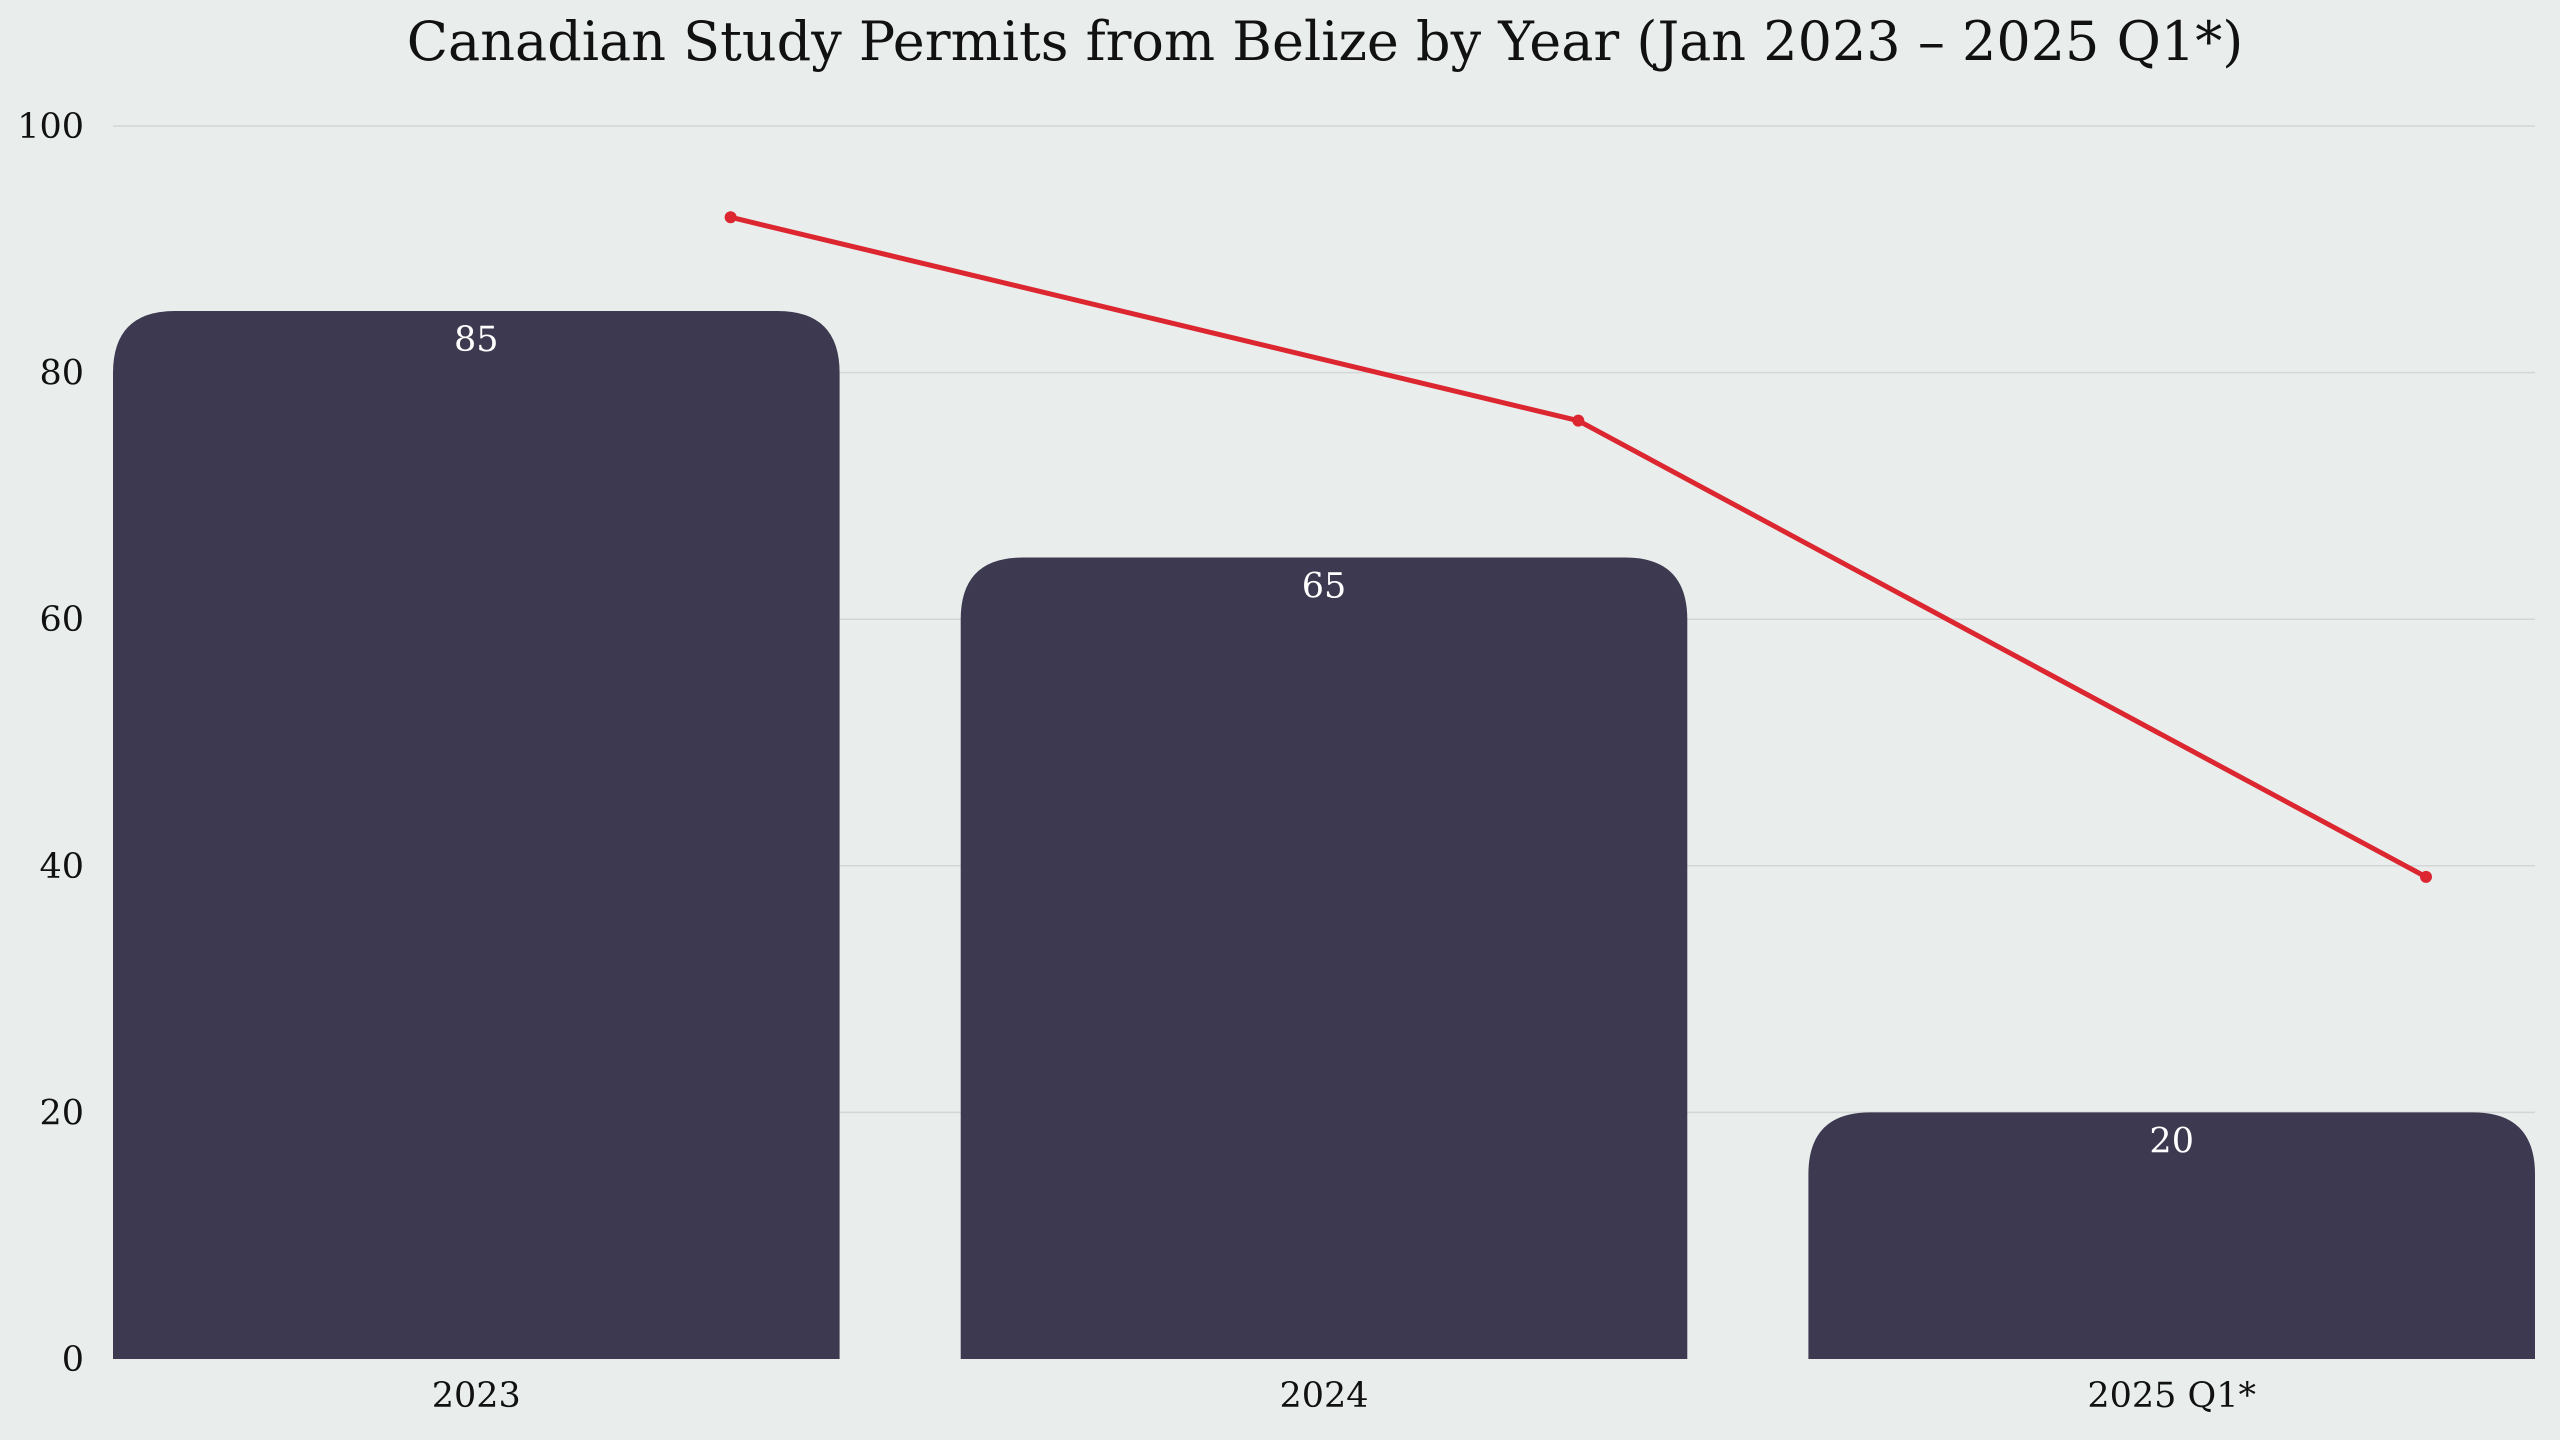 Image resolution: width=2560 pixels, height=1440 pixels. I want to click on y-tick-label: 60, so click(61, 620).